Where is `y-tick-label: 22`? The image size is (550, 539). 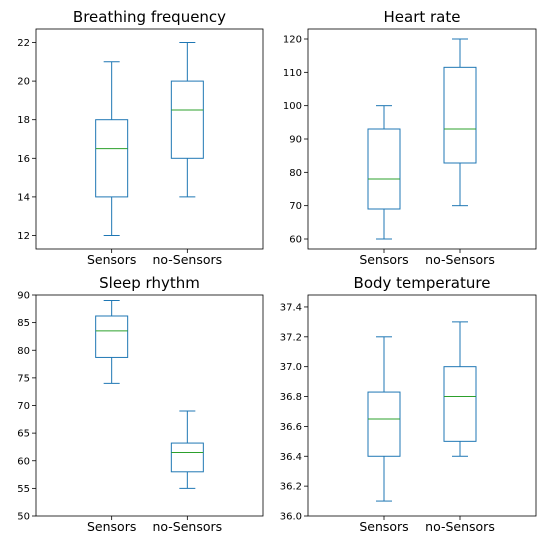
y-tick-label: 22 is located at coordinates (23, 43).